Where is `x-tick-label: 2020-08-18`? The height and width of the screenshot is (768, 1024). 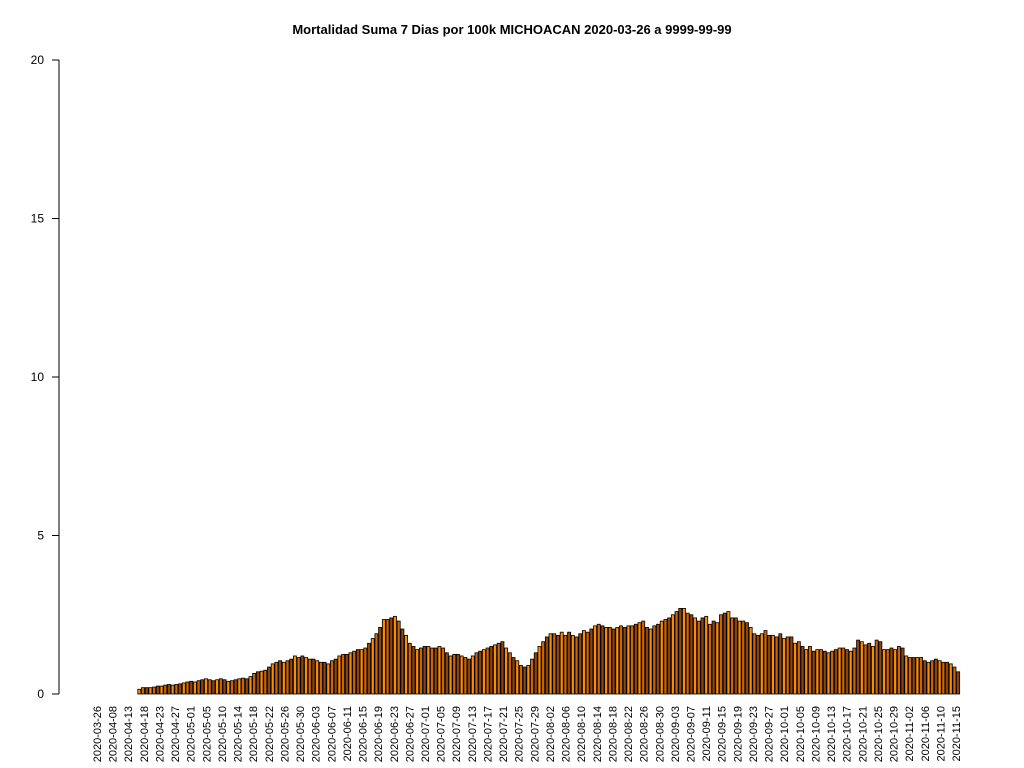
x-tick-label: 2020-08-18 is located at coordinates (613, 734).